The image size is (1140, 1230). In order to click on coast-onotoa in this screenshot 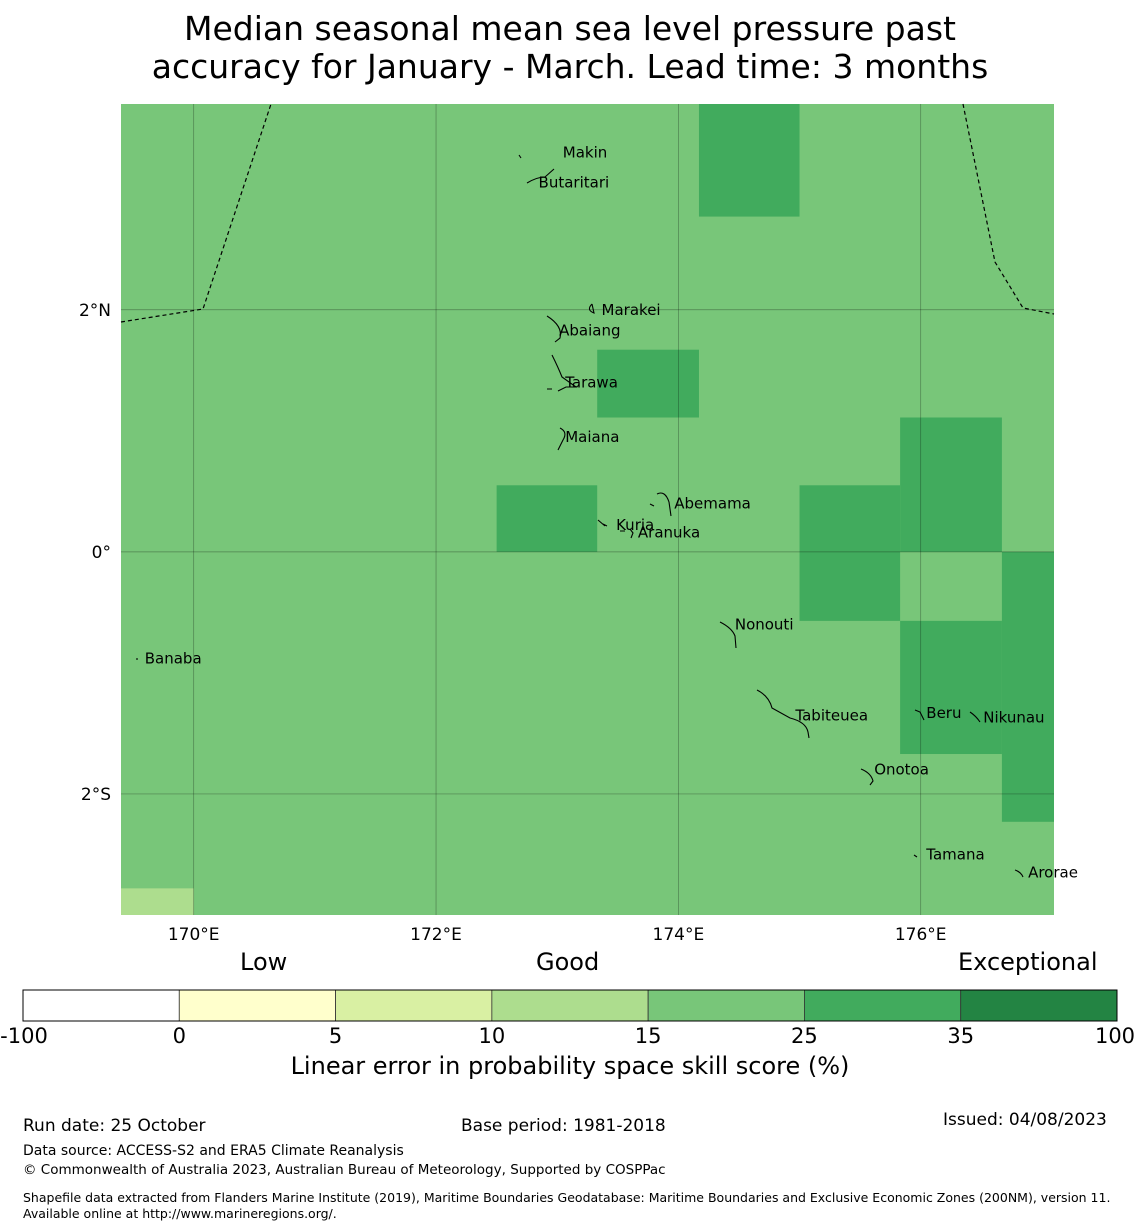, I will do `click(867, 777)`.